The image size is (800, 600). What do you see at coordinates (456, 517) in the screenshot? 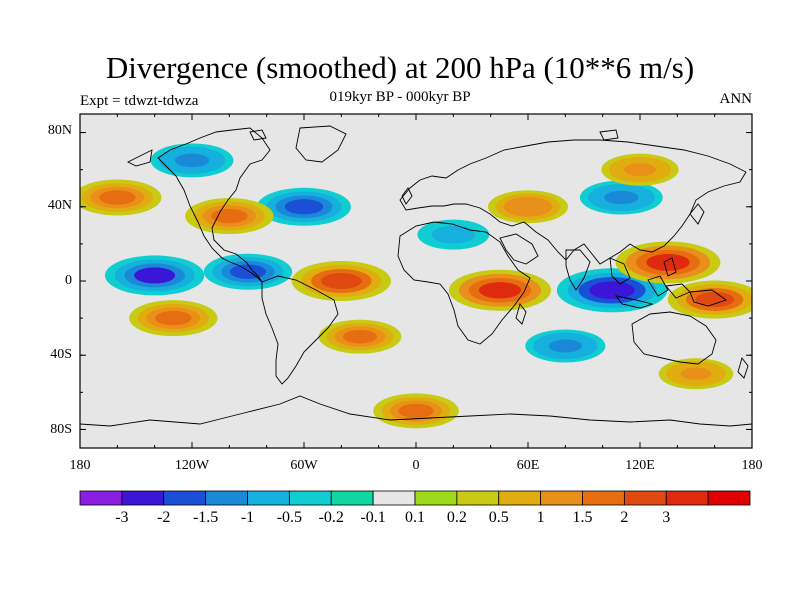
I see `colorbar-label: 0.2` at bounding box center [456, 517].